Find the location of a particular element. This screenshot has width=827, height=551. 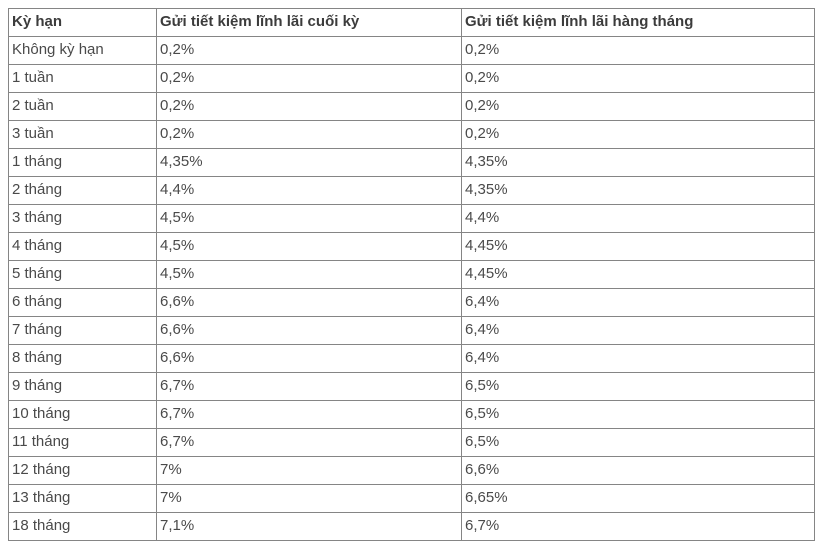

table-row: 2 tuần 0,2% 0,2% is located at coordinates (411, 106).